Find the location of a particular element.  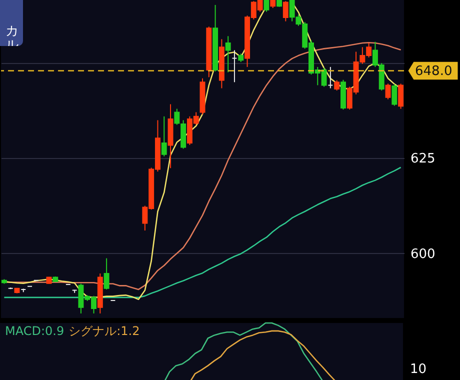

y-tick-label: 625 is located at coordinates (423, 159).